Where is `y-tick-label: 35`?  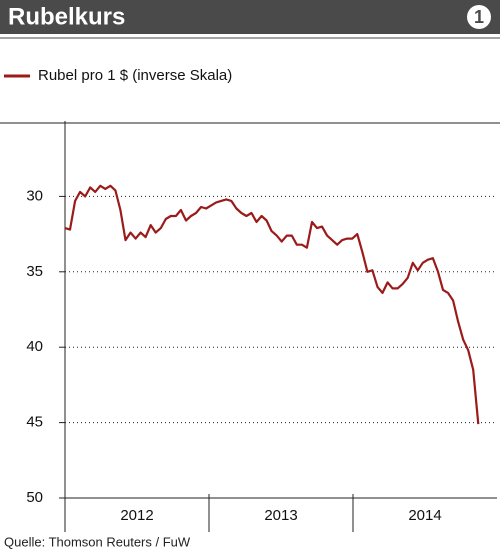
y-tick-label: 35 is located at coordinates (34, 271).